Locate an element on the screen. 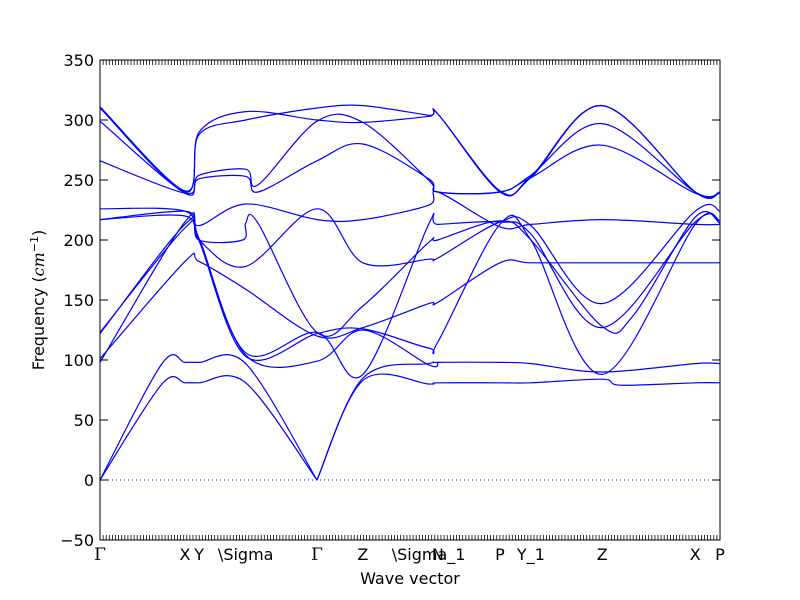 Image resolution: width=800 pixels, height=600 pixels. y-tick-label: 250 is located at coordinates (78, 180).